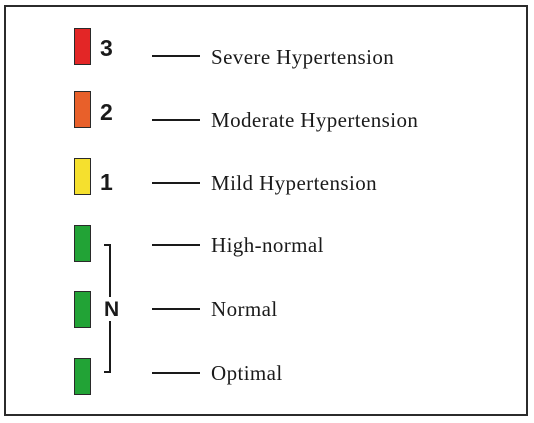  I want to click on label-mild-hypertension: Mild Hypertension, so click(294, 183).